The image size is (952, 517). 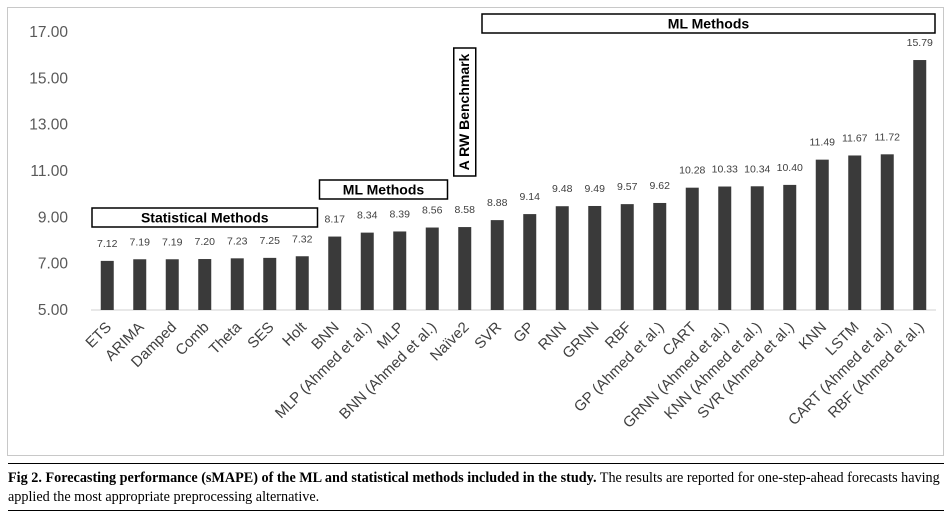 What do you see at coordinates (497, 203) in the screenshot?
I see `data-label: 8.88` at bounding box center [497, 203].